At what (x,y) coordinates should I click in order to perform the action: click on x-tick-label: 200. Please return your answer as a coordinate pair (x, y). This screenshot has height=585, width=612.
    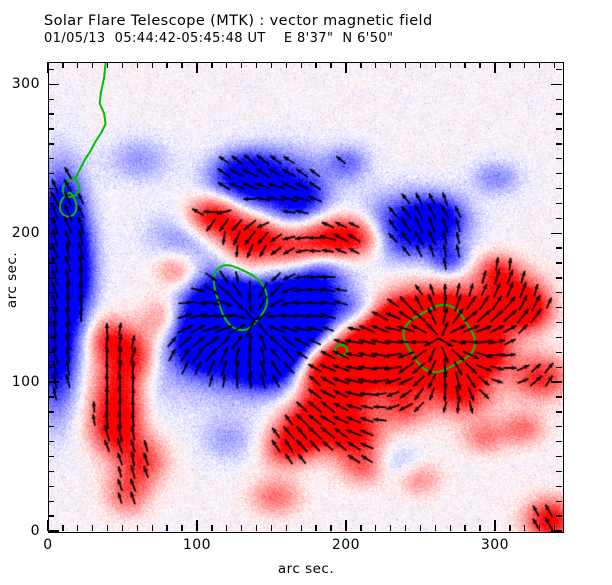
    Looking at the image, I should click on (346, 545).